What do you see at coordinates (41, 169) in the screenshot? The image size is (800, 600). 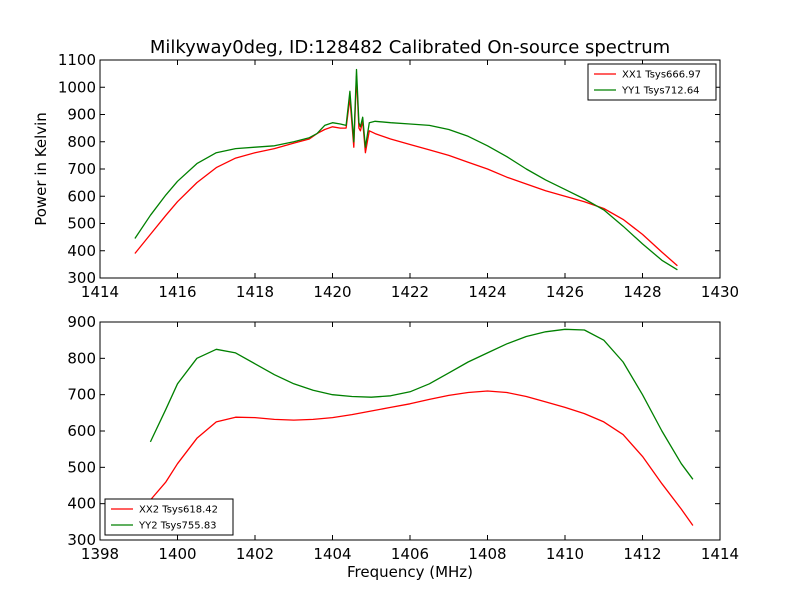 I see `top-chart-ylabel: Power in Kelvin` at bounding box center [41, 169].